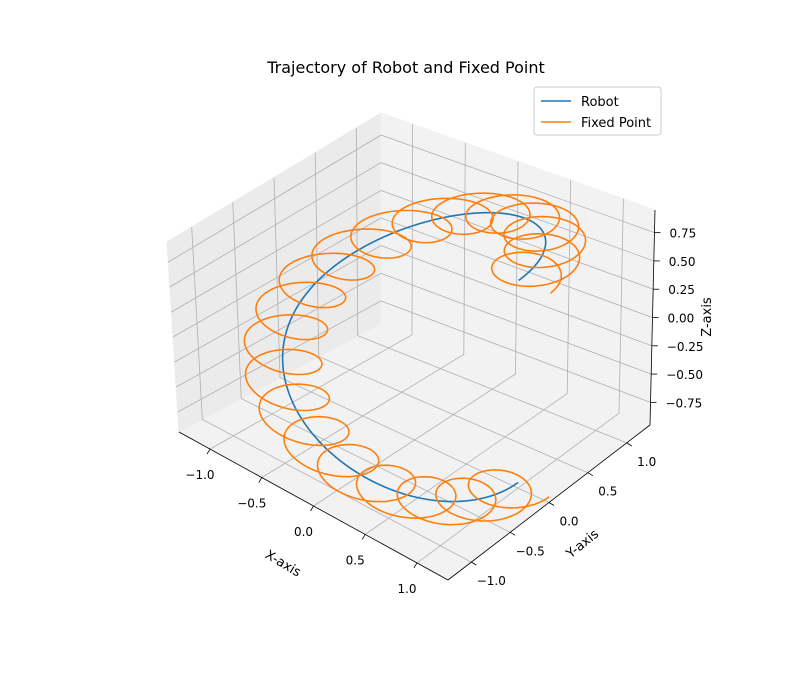  I want to click on legend-label-fixed-point: Fixed Point, so click(616, 123).